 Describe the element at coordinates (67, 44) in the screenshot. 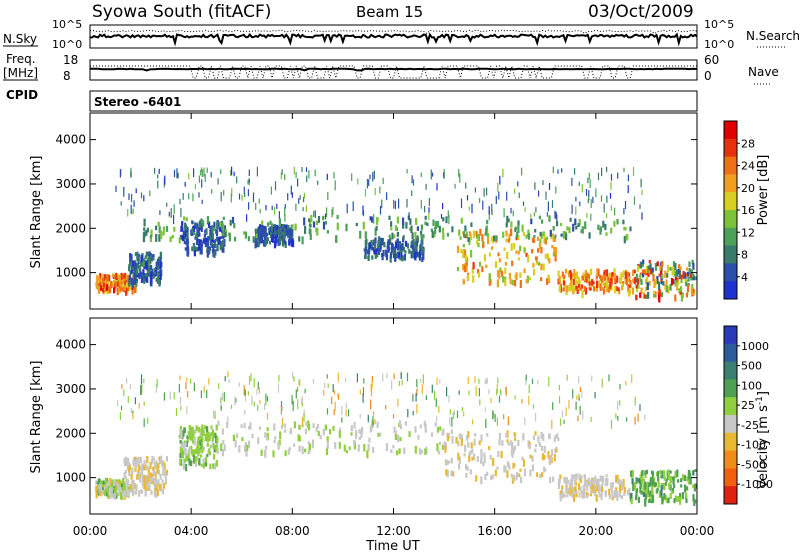

I see `nsky-tick-bottom: 10^0` at that location.